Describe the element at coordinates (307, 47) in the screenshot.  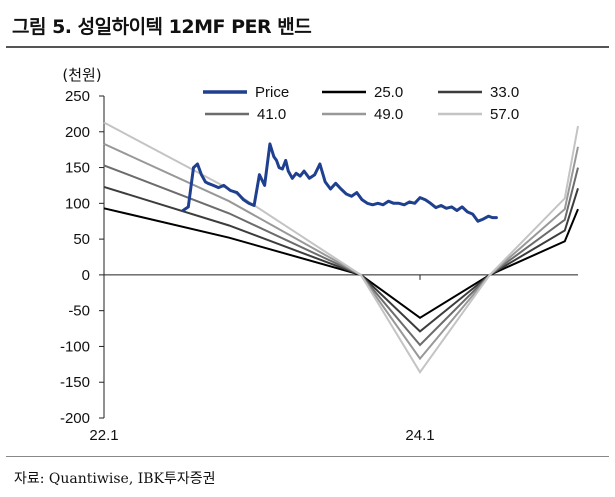
I see `title-divider` at that location.